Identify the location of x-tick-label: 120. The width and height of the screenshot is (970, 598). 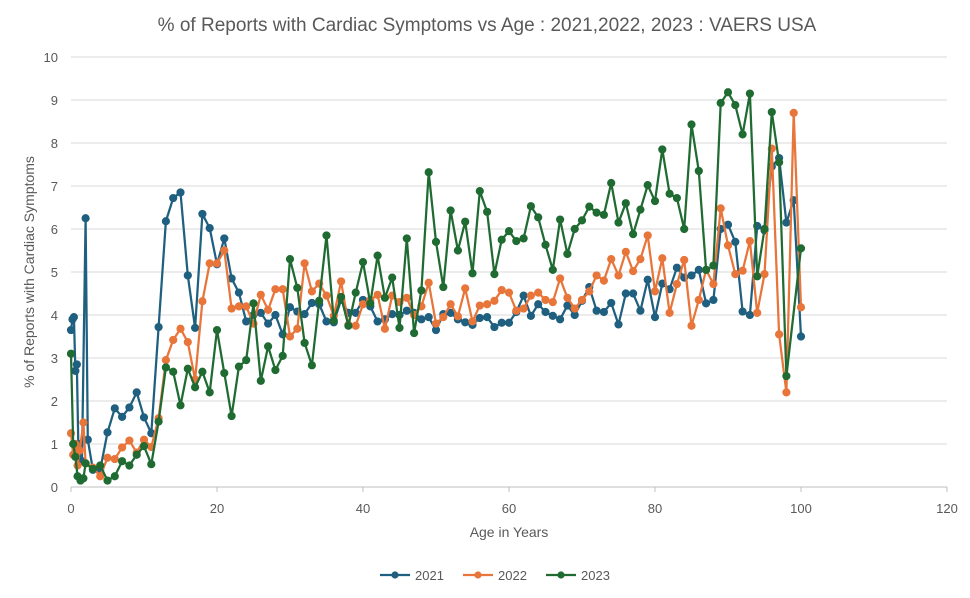
(947, 508).